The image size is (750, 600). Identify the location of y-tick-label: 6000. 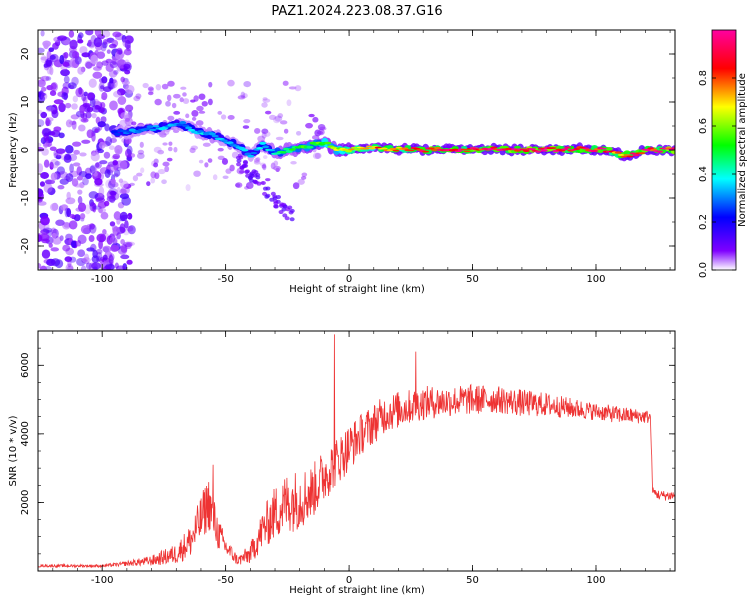
(25, 365).